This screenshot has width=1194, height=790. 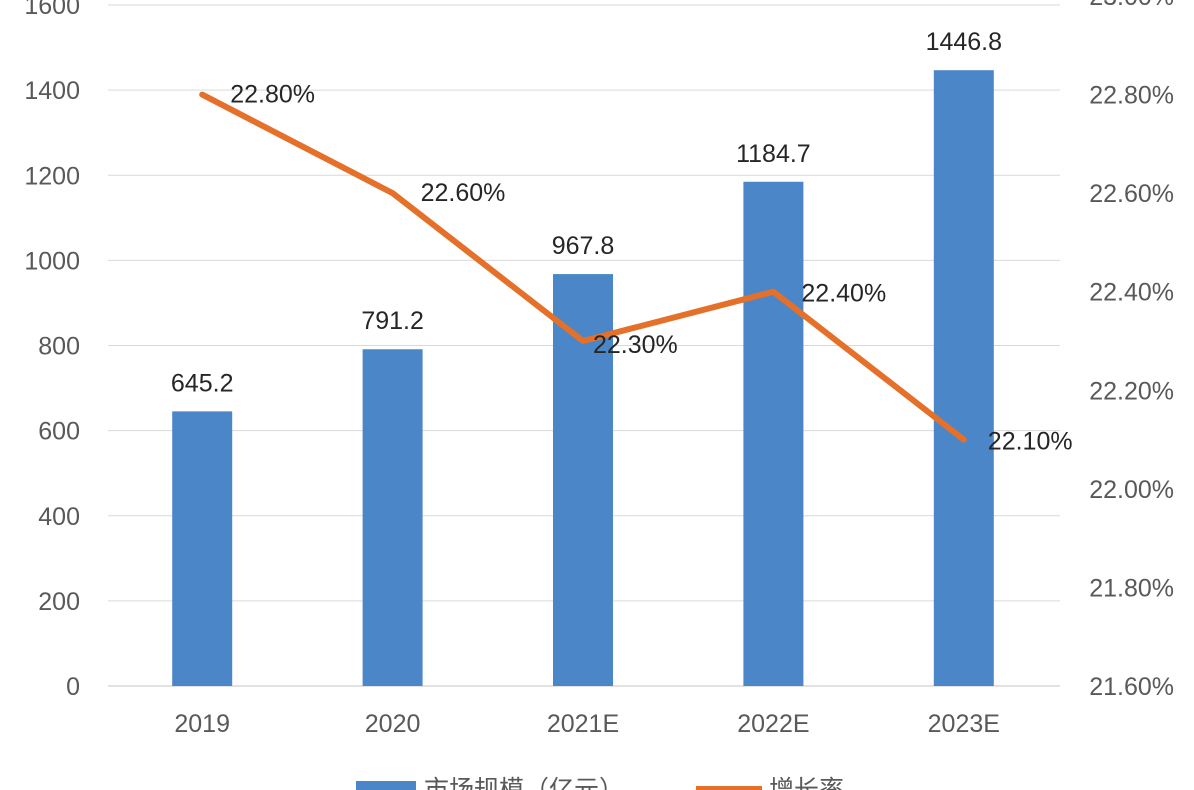 What do you see at coordinates (52, 261) in the screenshot?
I see `y-left-tick-label: 1000` at bounding box center [52, 261].